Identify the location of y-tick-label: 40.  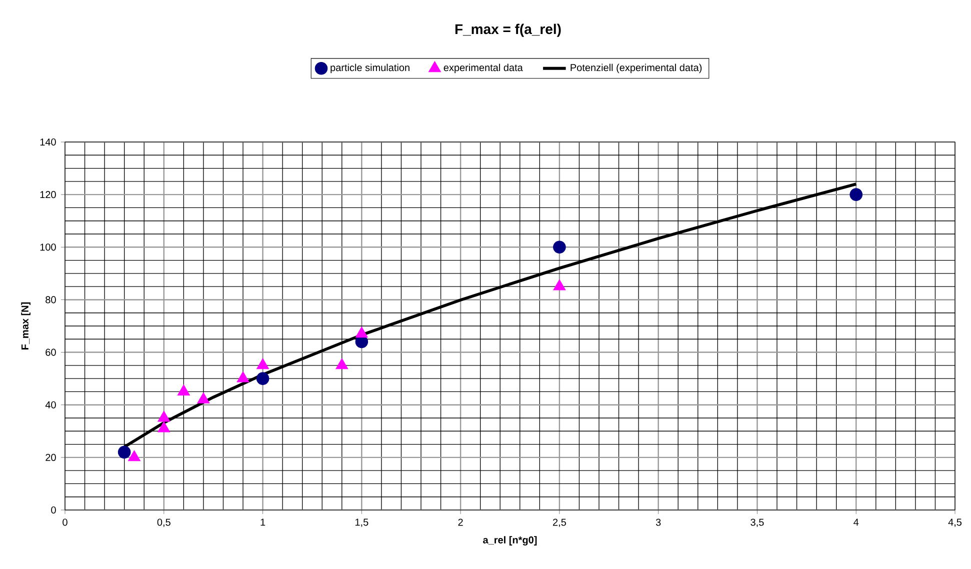
(50, 404).